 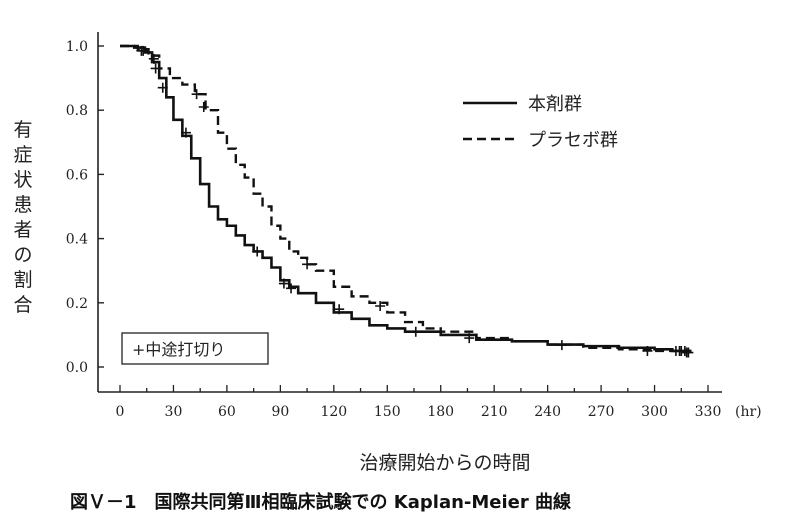 I want to click on x-tick-label: 210, so click(x=494, y=412).